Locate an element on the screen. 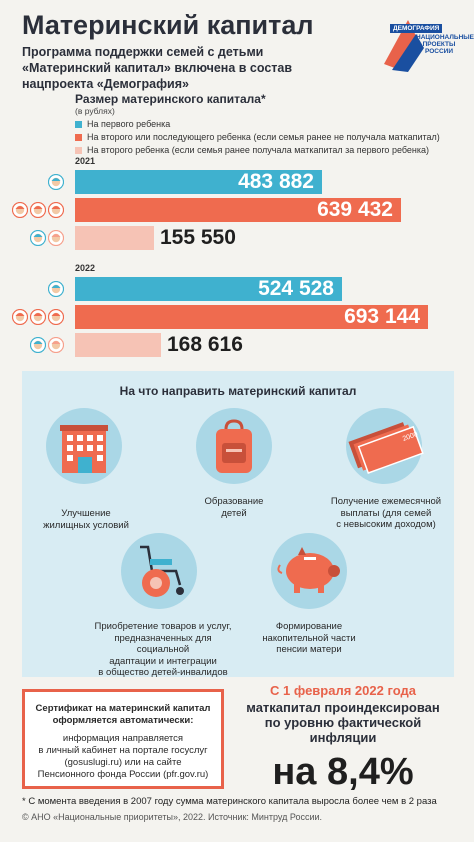  logo-top-label: ДЕМОГРАФИЯ is located at coordinates (416, 28).